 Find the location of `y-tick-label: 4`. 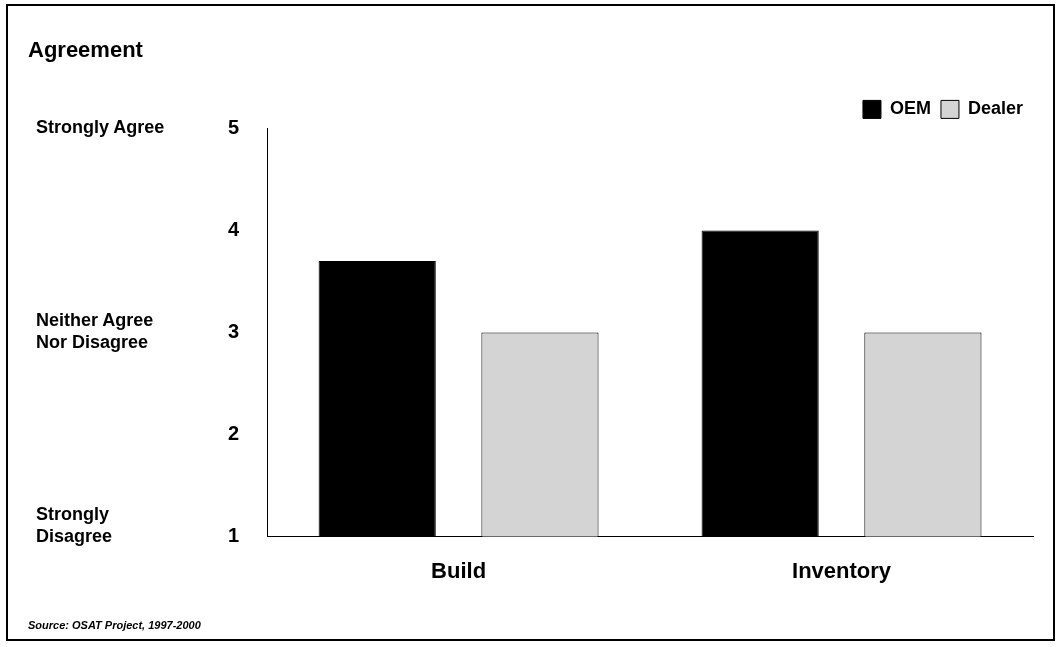

y-tick-label: 4 is located at coordinates (234, 228).